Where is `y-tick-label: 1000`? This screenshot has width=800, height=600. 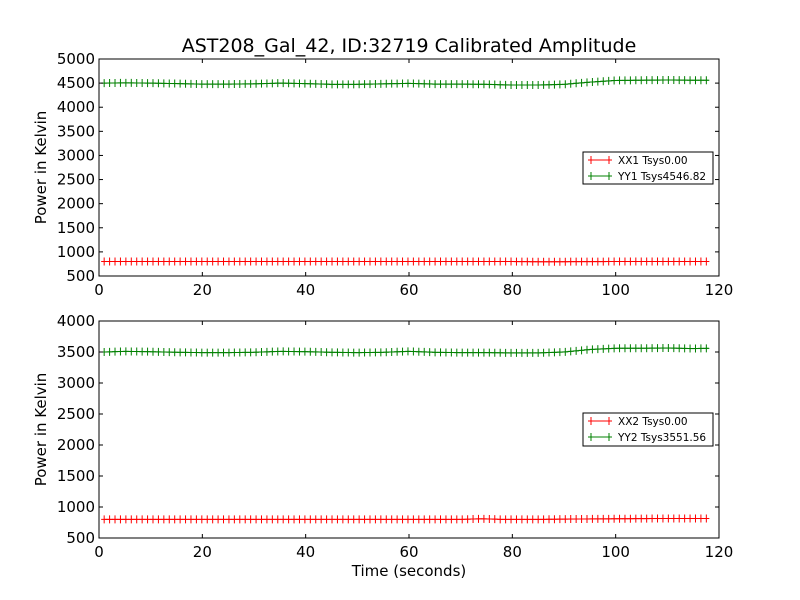 y-tick-label: 1000 is located at coordinates (76, 252).